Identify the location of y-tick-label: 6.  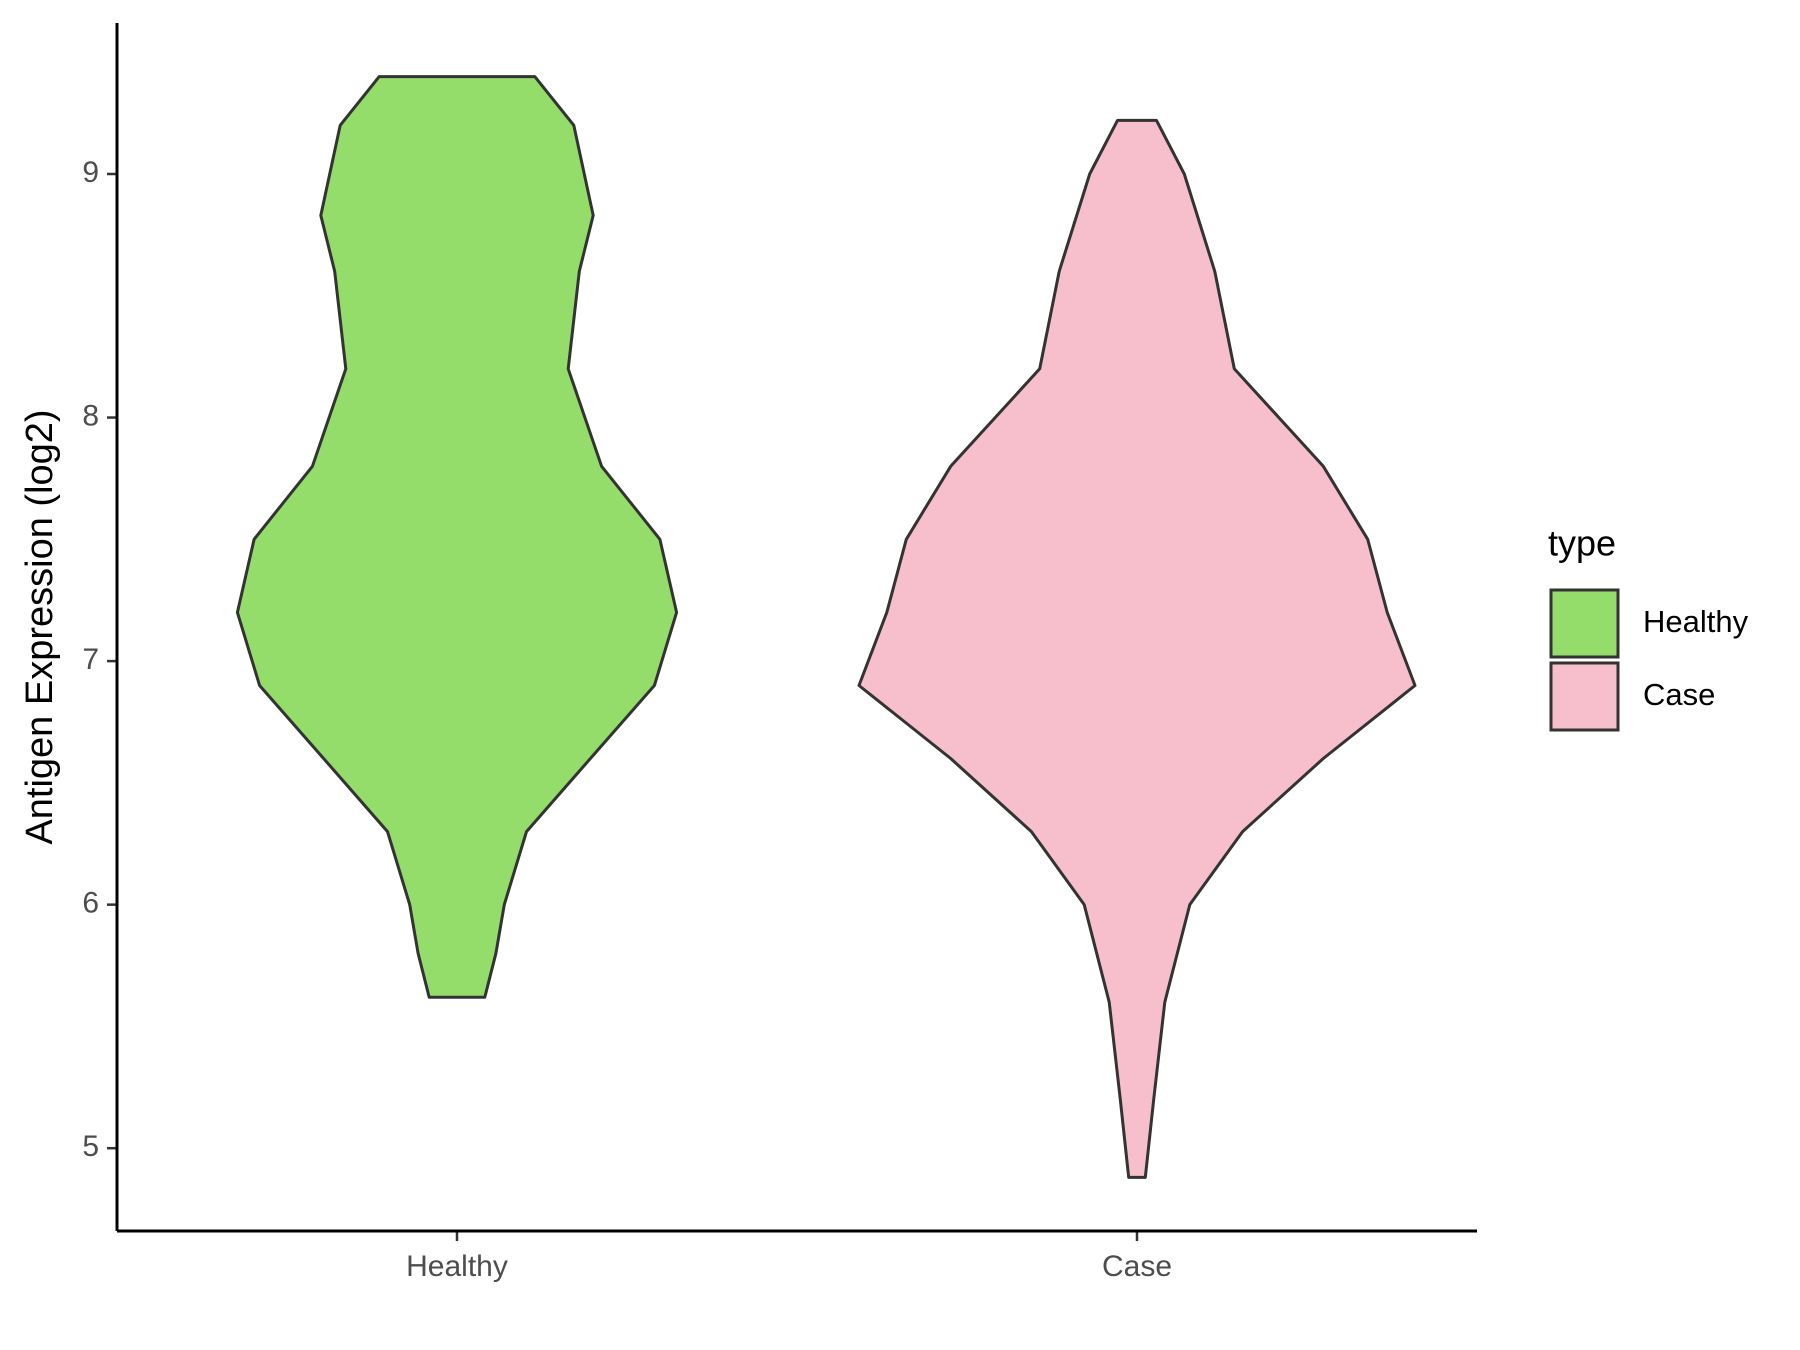
(90, 903).